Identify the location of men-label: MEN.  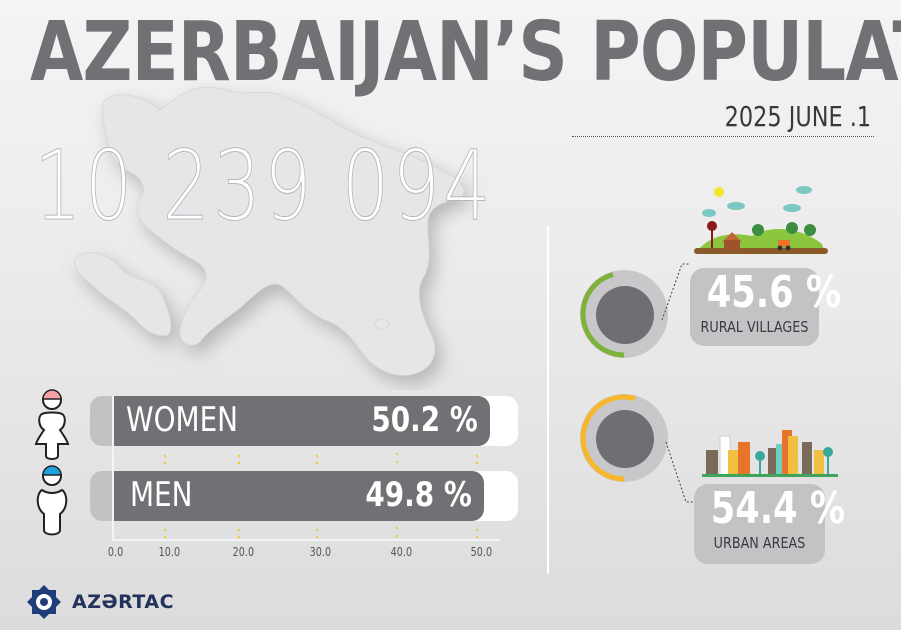
(161, 495).